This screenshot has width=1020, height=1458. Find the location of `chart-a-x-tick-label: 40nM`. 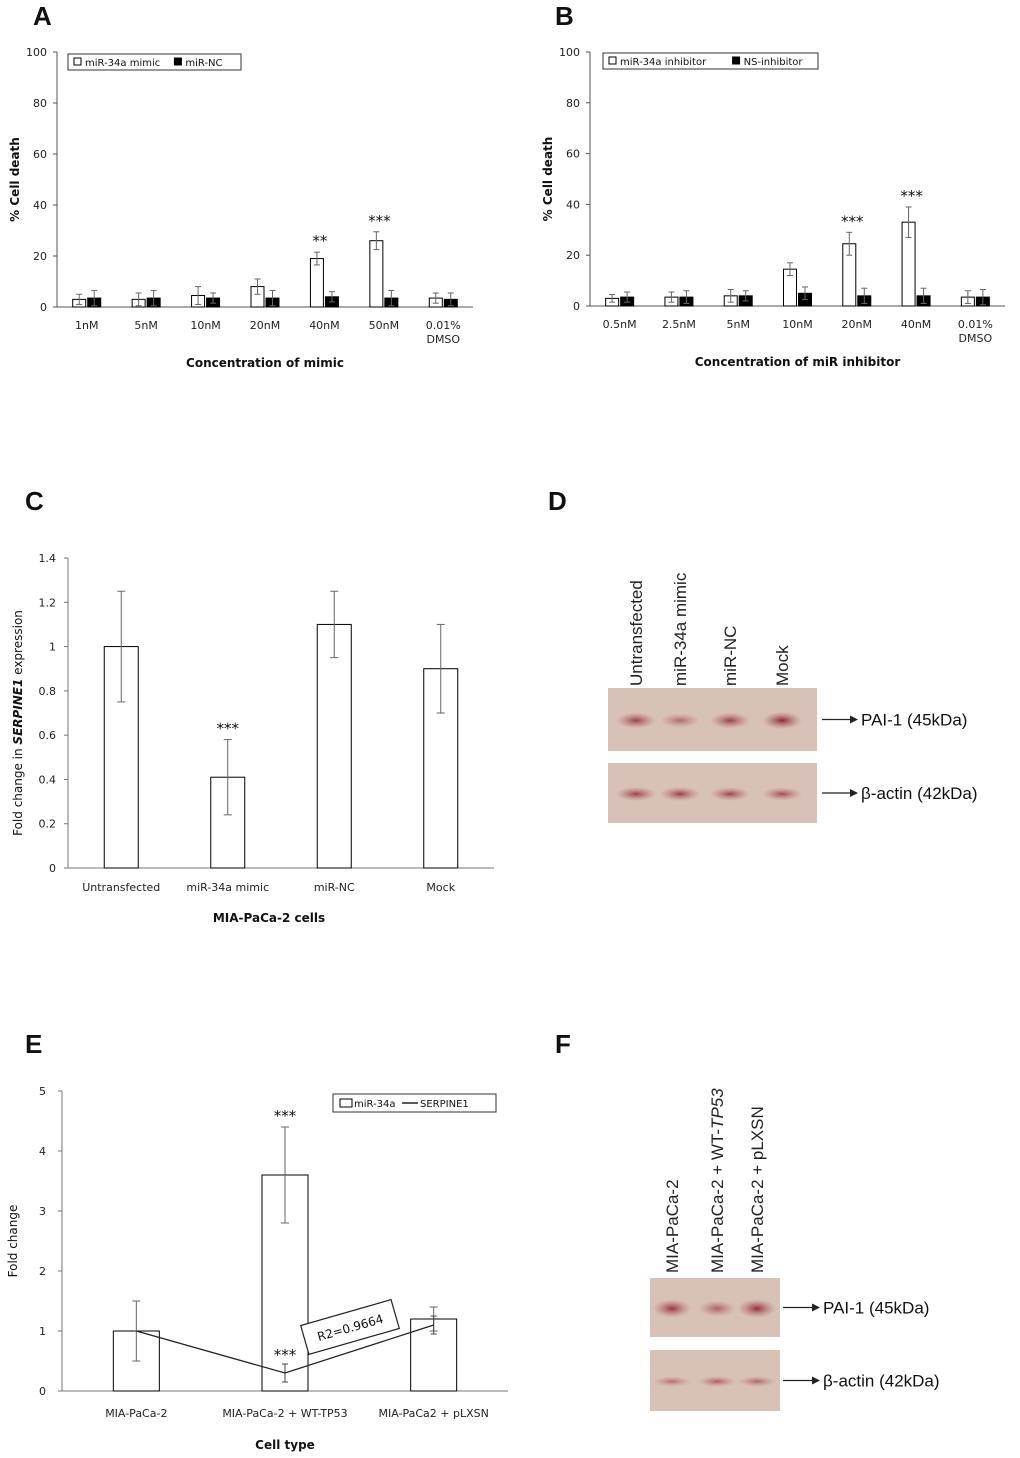

chart-a-x-tick-label: 40nM is located at coordinates (324, 325).